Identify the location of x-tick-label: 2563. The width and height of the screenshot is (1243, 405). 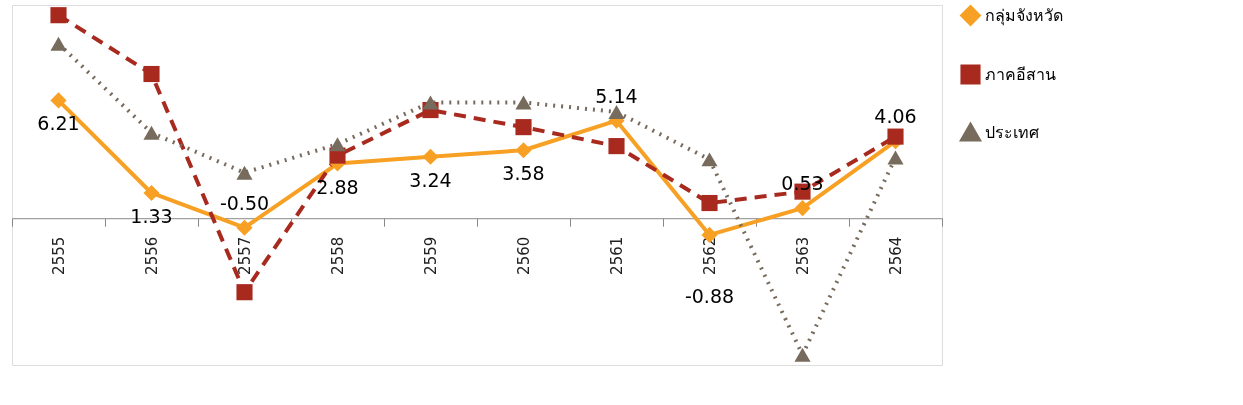
(803, 255).